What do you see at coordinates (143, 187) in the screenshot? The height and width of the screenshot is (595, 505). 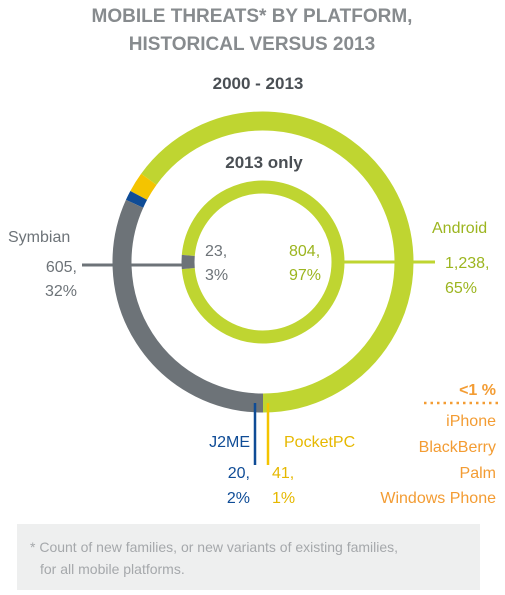 I see `outer-slice-pocketpc` at bounding box center [143, 187].